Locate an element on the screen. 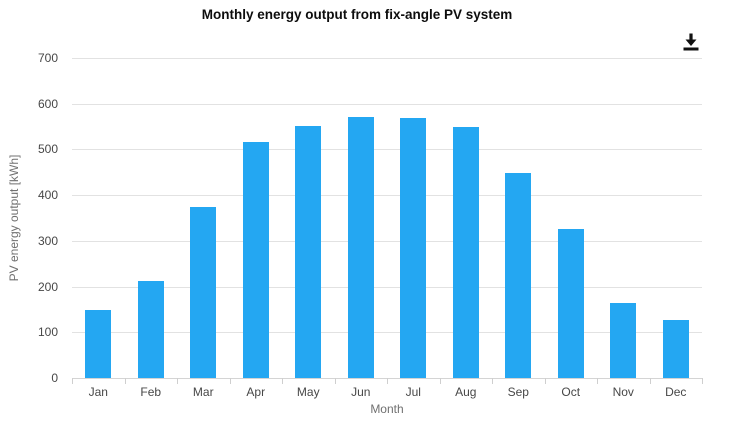 The height and width of the screenshot is (425, 738). download-icon is located at coordinates (691, 42).